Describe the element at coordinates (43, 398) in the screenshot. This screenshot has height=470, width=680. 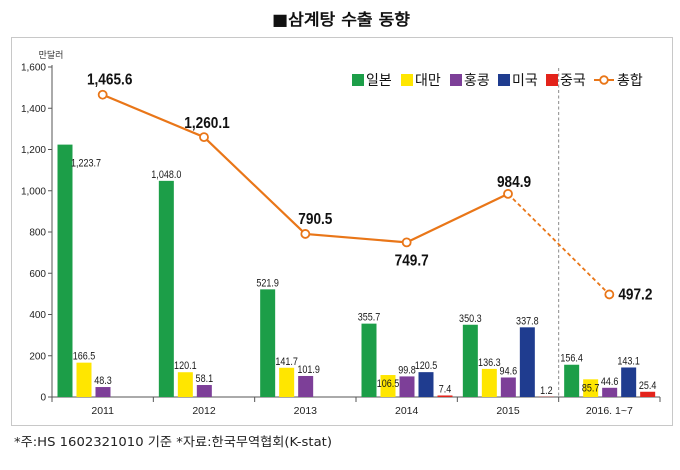
I see `y-tick-label: 0` at that location.